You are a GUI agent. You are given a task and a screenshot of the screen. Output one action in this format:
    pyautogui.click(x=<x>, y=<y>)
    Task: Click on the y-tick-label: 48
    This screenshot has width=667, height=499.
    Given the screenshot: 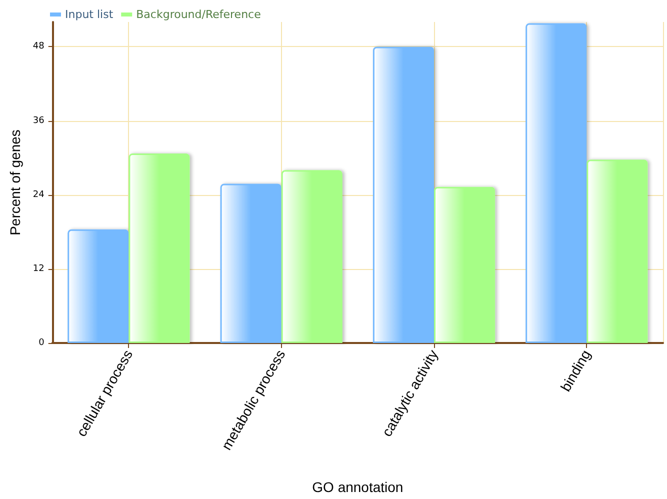 What is the action you would take?
    pyautogui.click(x=38, y=47)
    